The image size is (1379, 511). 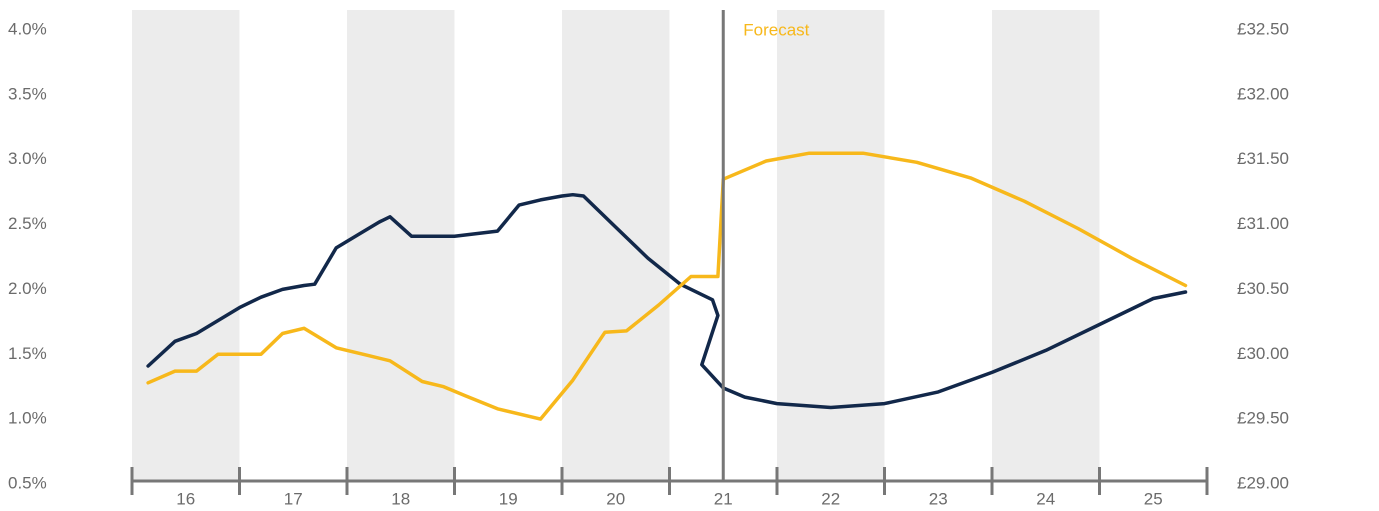 I want to click on x-tick-label: 17, so click(x=293, y=498).